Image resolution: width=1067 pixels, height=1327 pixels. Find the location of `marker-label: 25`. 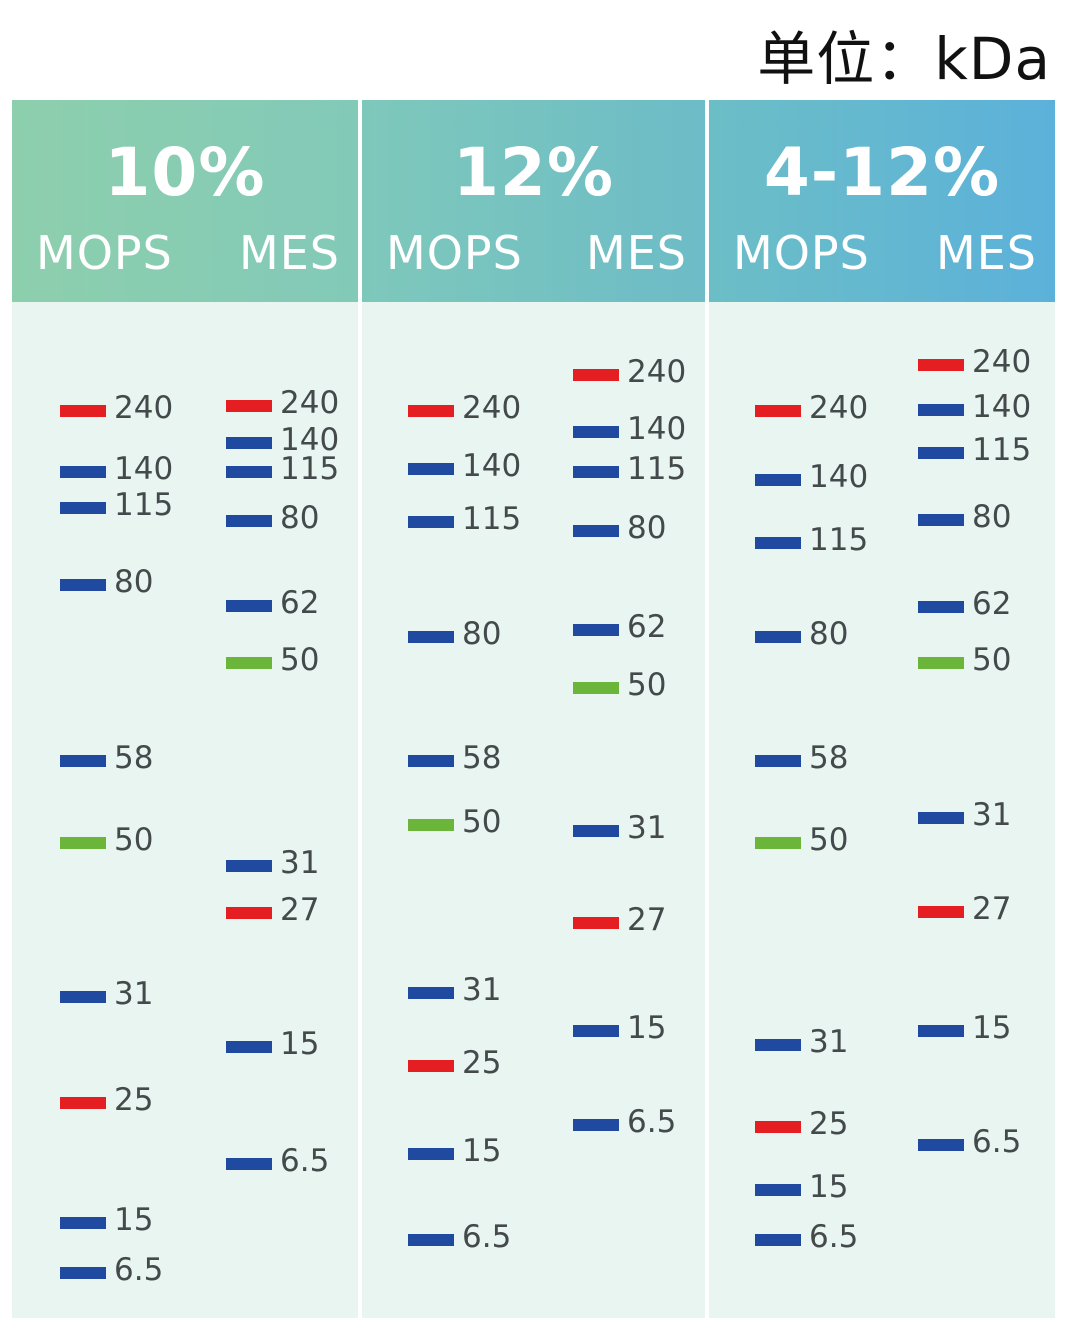

marker-label: 25 is located at coordinates (829, 1124).